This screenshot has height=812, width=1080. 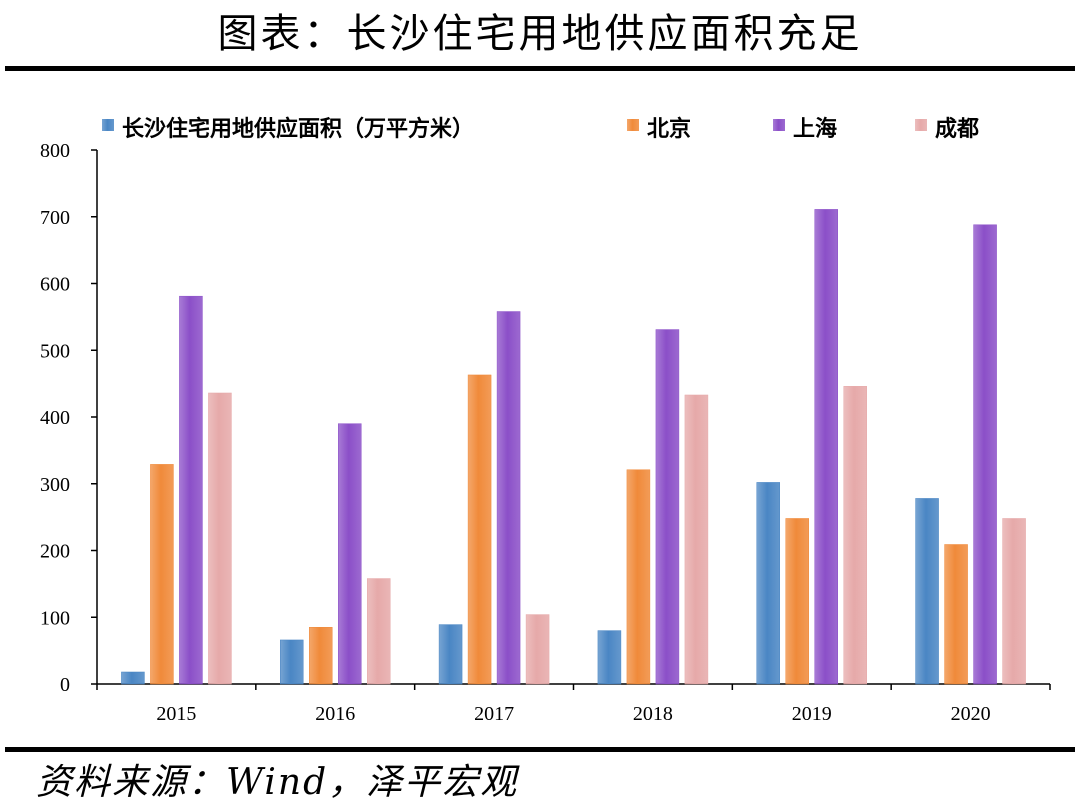 What do you see at coordinates (55, 485) in the screenshot?
I see `y-tick-label: 300` at bounding box center [55, 485].